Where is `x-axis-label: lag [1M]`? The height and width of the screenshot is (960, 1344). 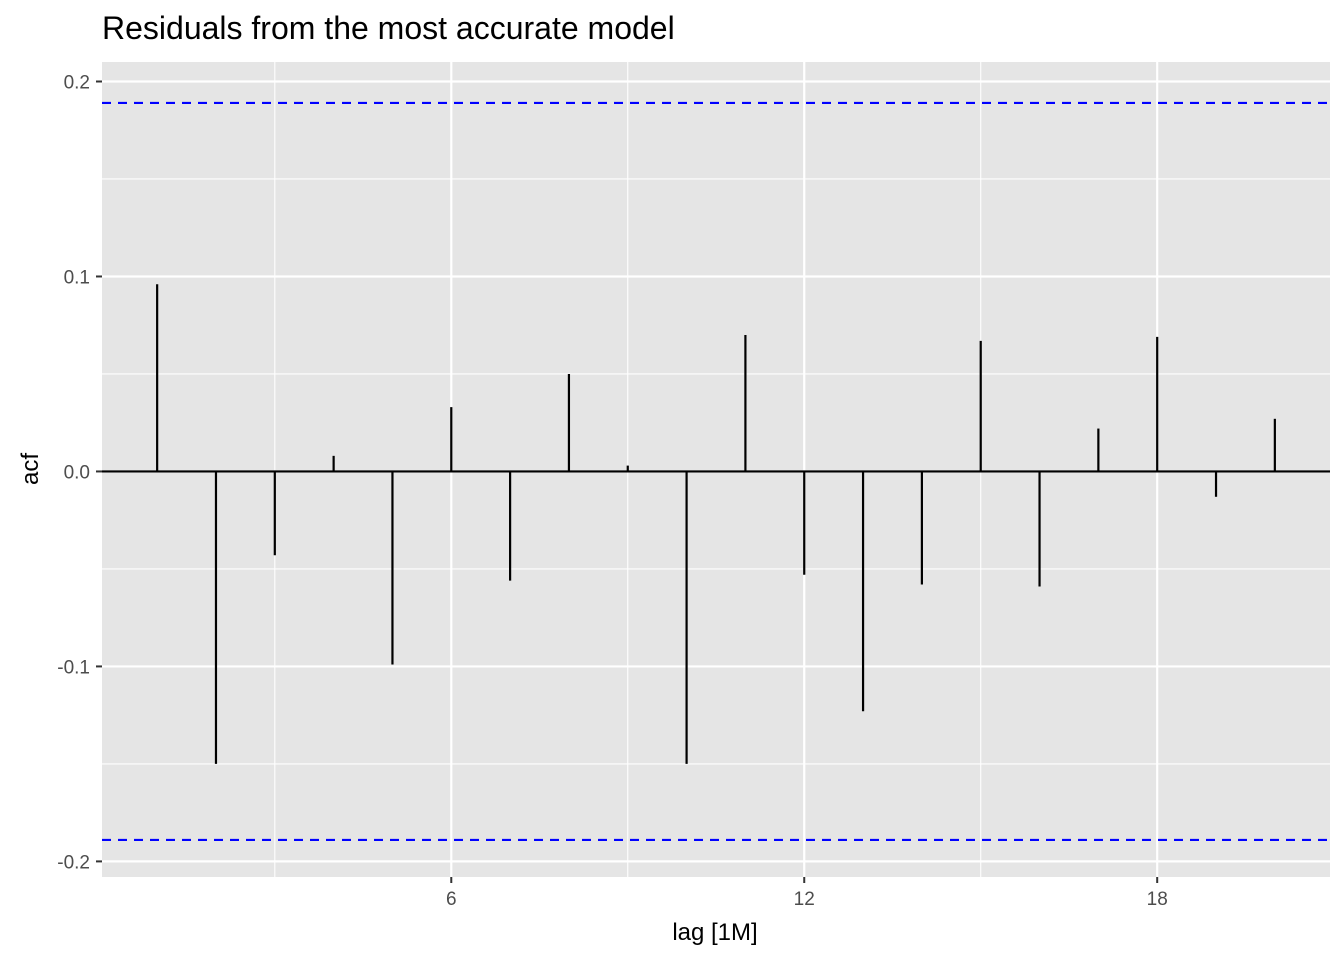 x-axis-label: lag [1M] is located at coordinates (714, 932).